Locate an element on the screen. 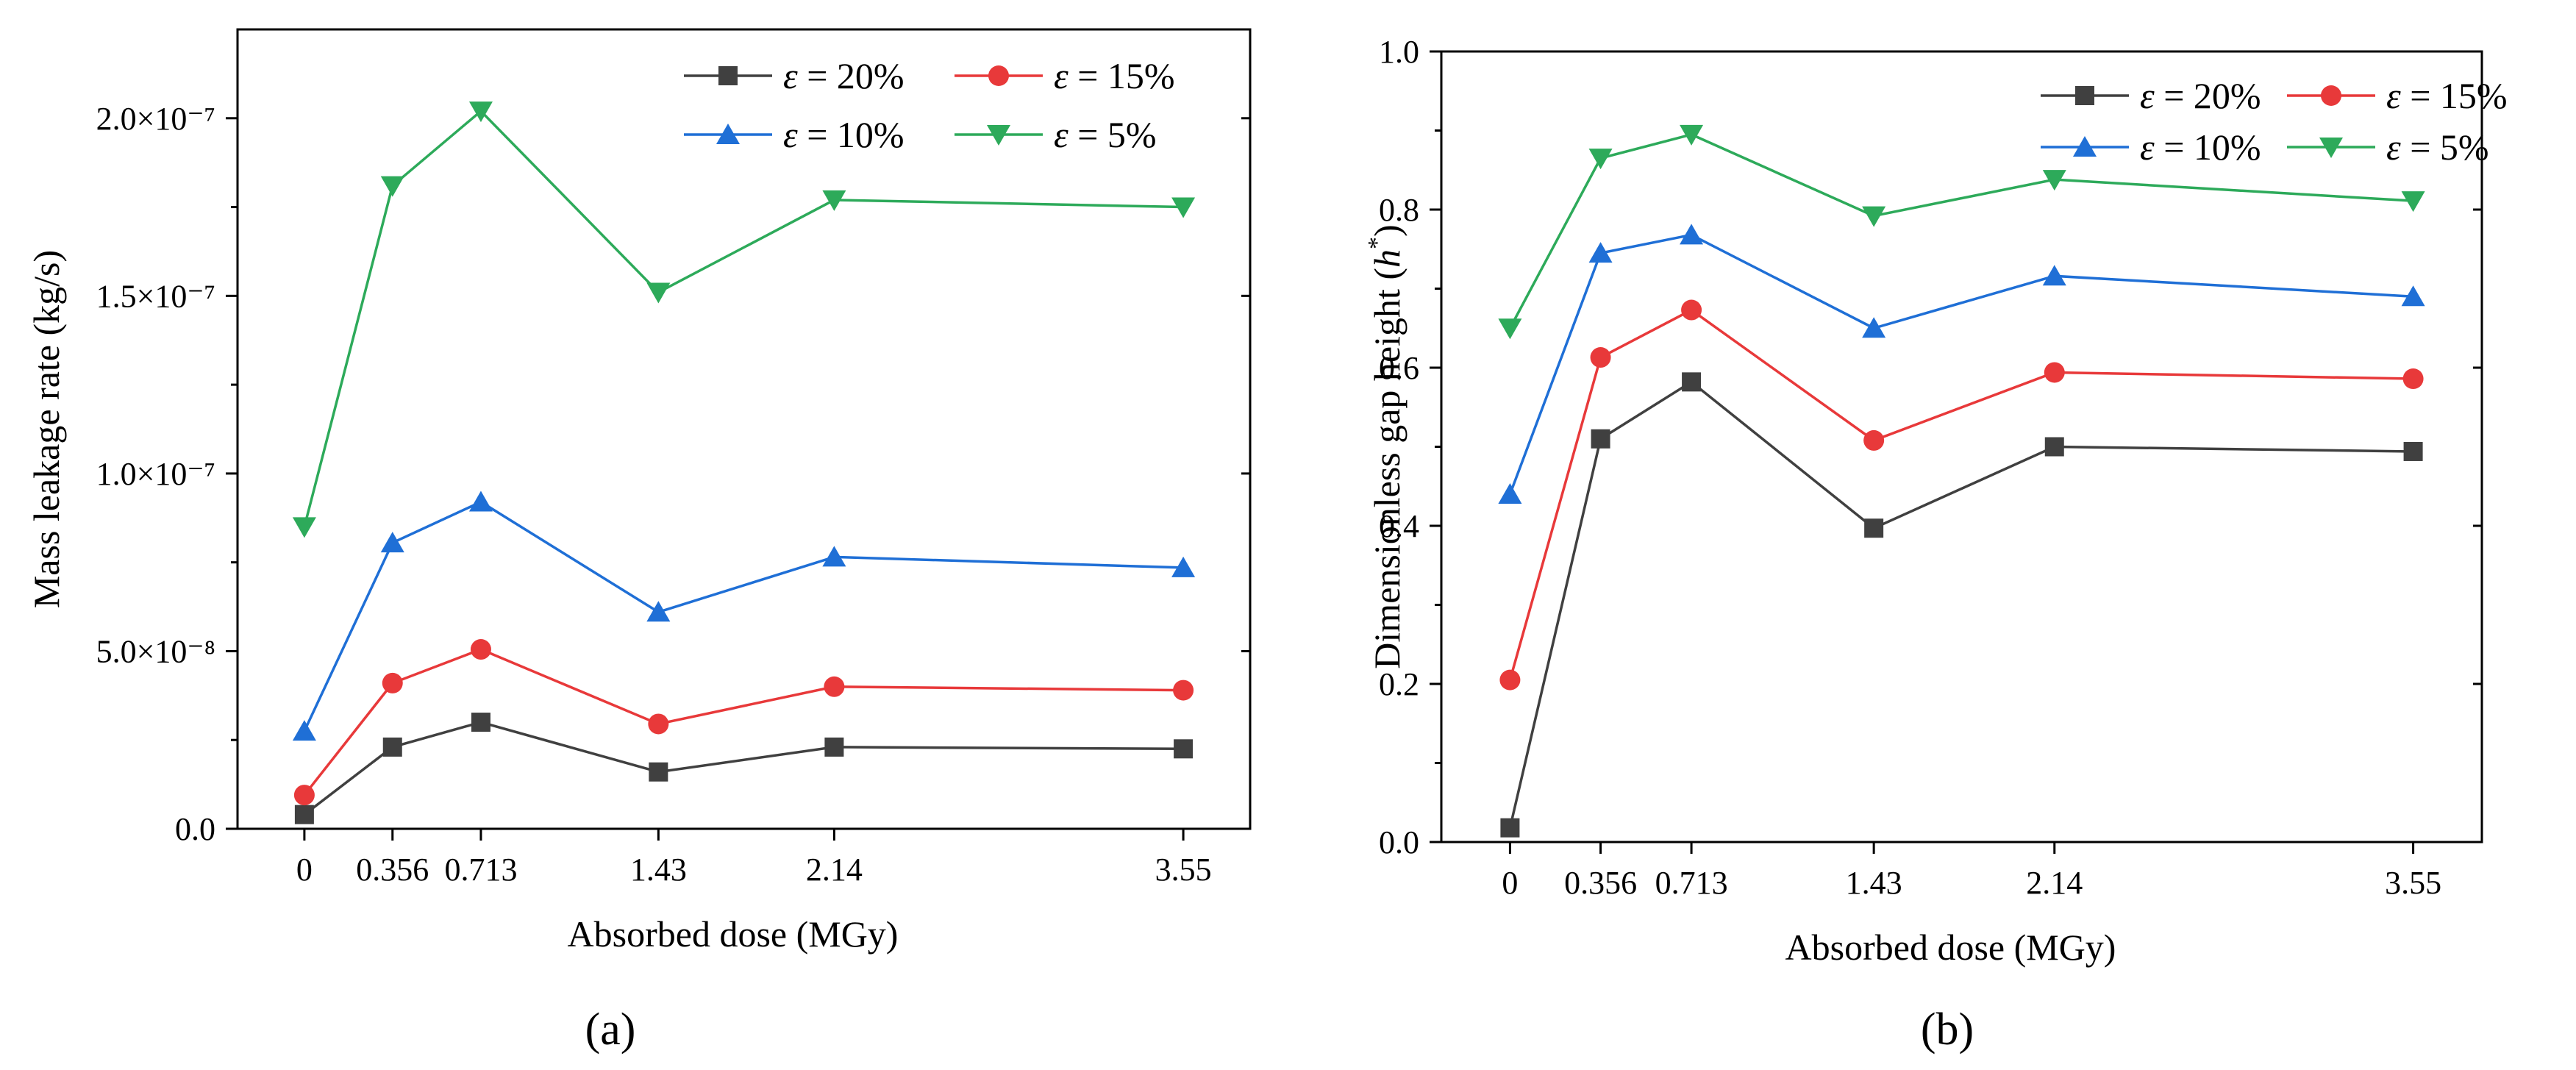 This screenshot has height=1070, width=2576. series-20-percent is located at coordinates (744, 769).